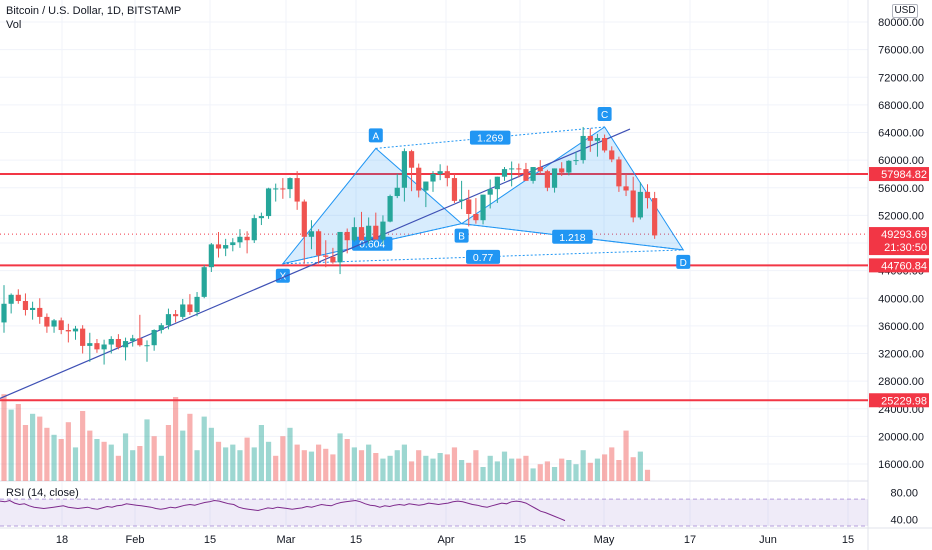  I want to click on symbol-title: Bitcoin / U.S. Dollar, 1D, BITSTAMP, so click(94, 11).